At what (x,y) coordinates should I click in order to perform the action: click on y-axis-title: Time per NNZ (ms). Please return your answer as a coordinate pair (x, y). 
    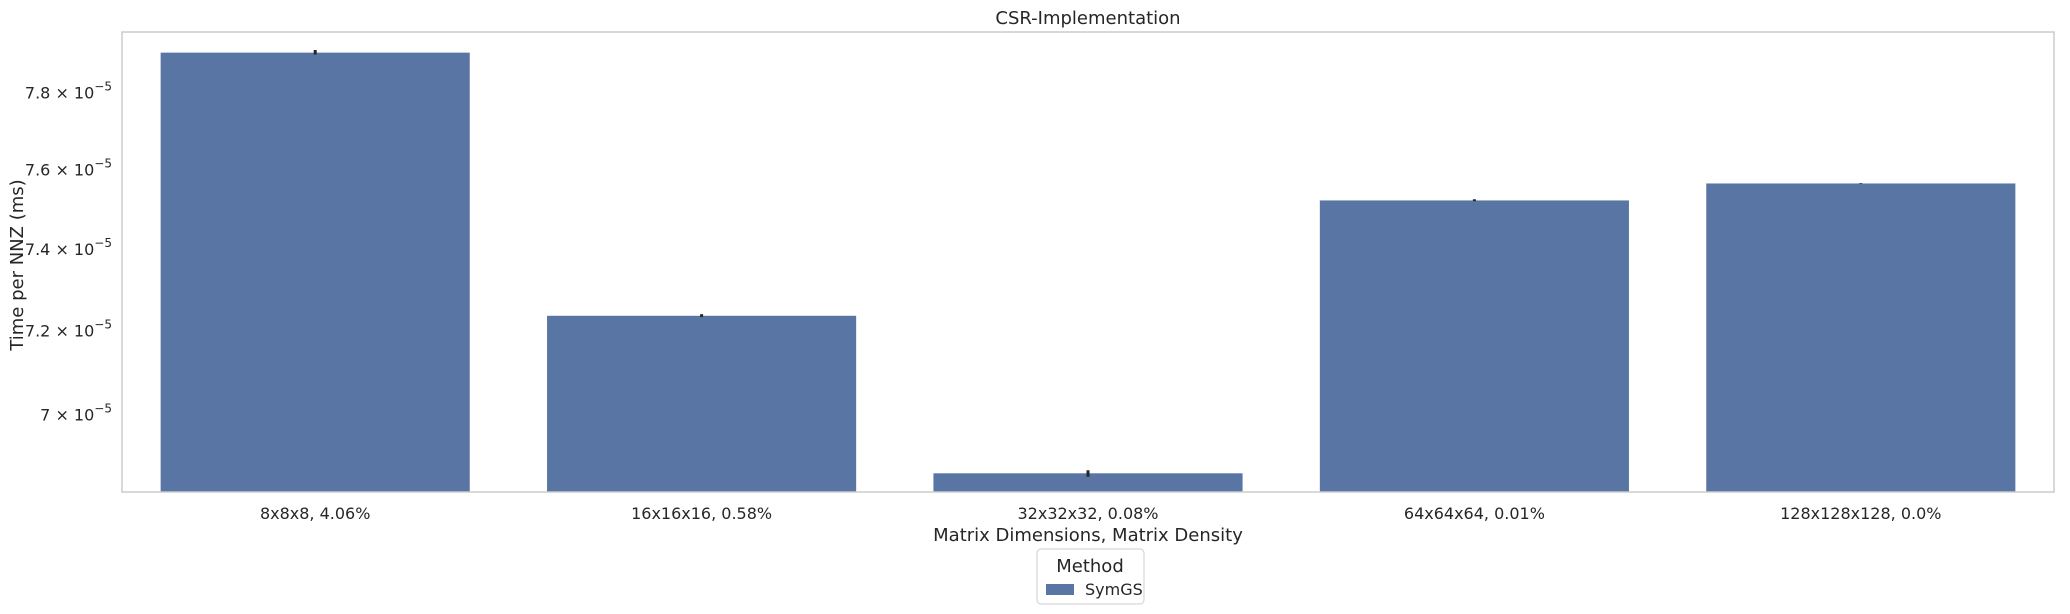
    Looking at the image, I should click on (17, 265).